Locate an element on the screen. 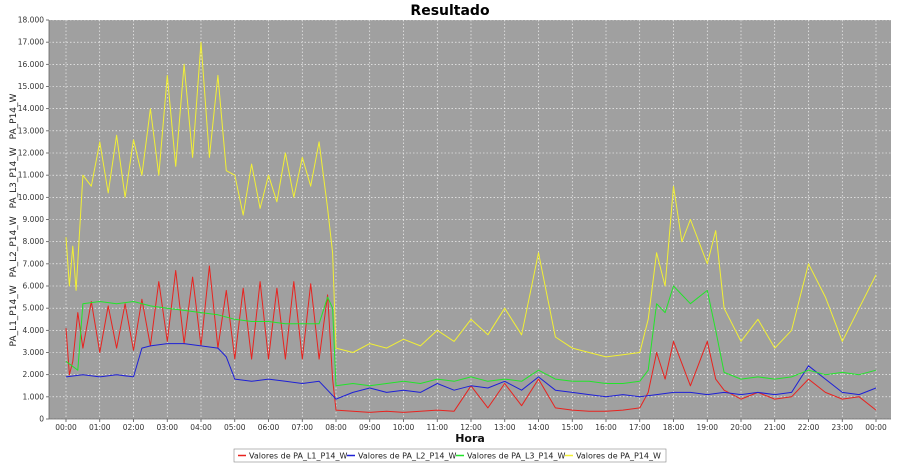 The image size is (900, 465). x-tick-label: 02:00 is located at coordinates (134, 427).